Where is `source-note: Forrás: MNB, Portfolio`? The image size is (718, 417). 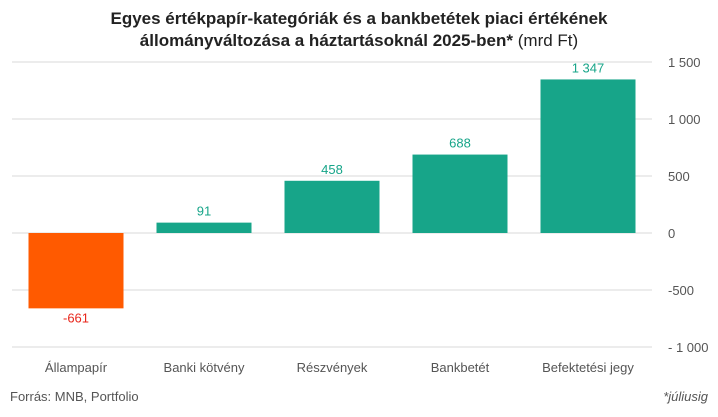
source-note: Forrás: MNB, Portfolio is located at coordinates (74, 396).